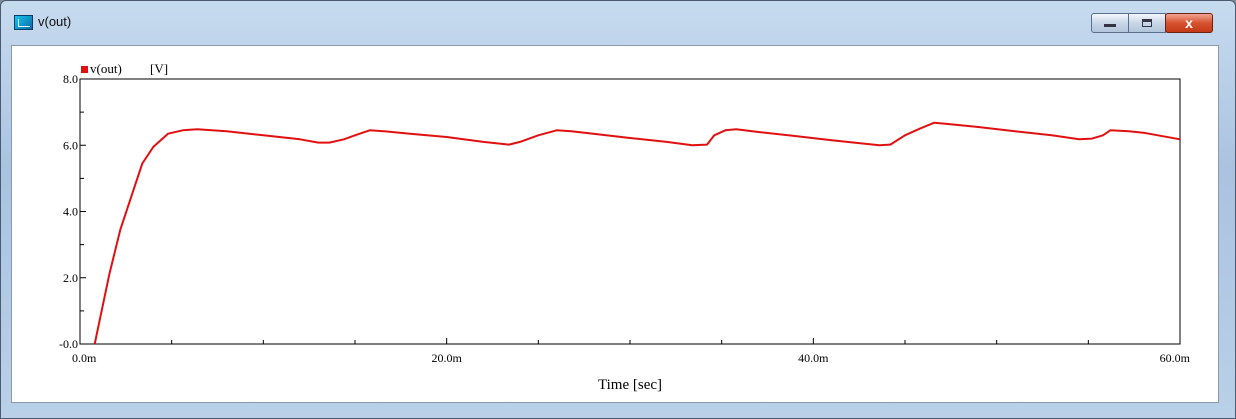 This screenshot has height=419, width=1236. What do you see at coordinates (446, 358) in the screenshot?
I see `x-tick-label: 20.0m` at bounding box center [446, 358].